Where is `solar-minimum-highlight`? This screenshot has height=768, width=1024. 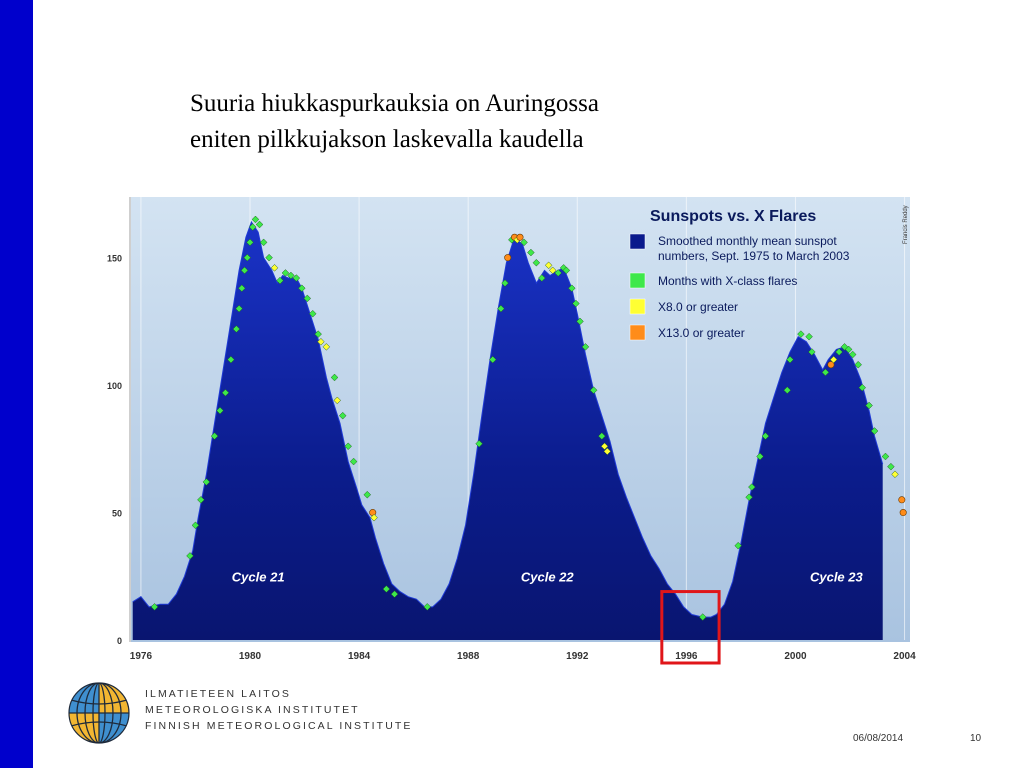 solar-minimum-highlight is located at coordinates (690, 627).